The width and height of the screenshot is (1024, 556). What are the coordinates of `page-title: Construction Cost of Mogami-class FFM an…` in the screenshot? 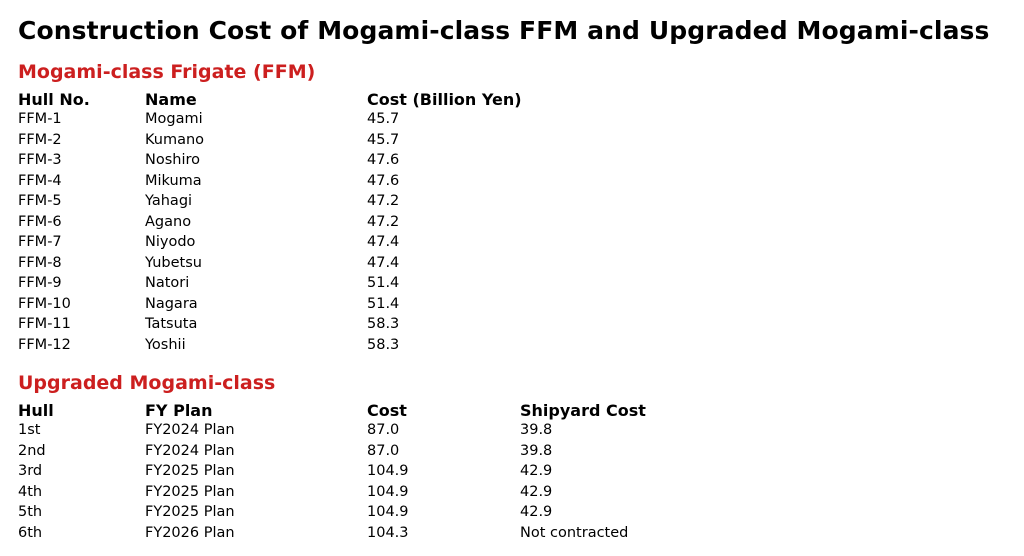 It's located at (504, 30).